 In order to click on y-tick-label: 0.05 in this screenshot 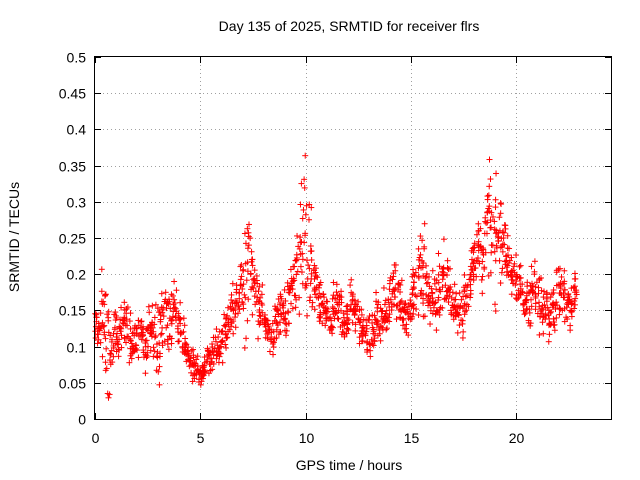, I will do `click(72, 384)`.